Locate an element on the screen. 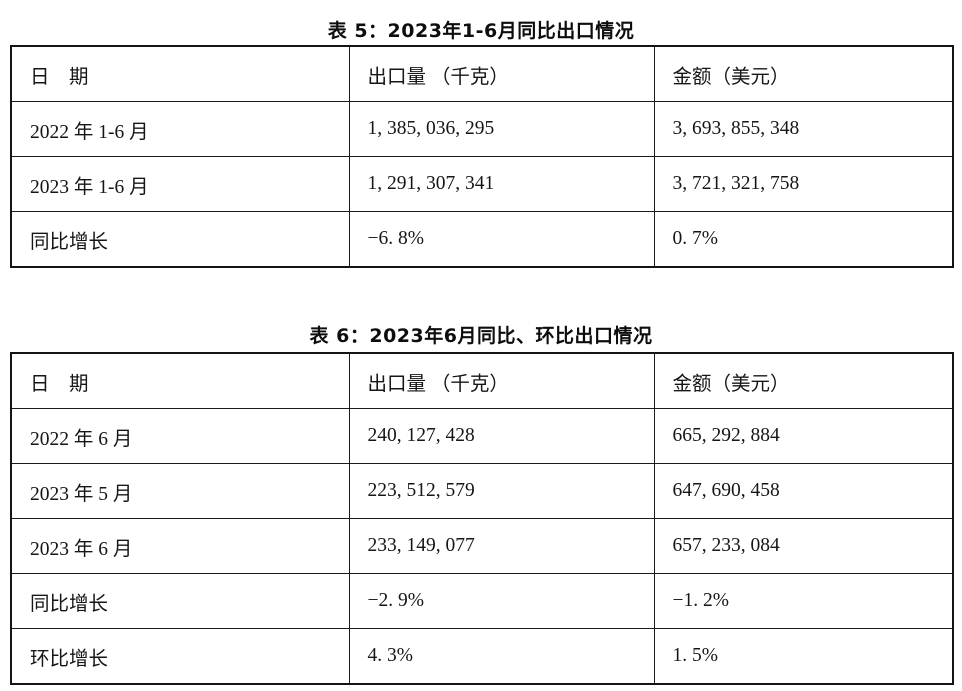 The height and width of the screenshot is (691, 962). mom-growth-amount-cell: 1. 5% is located at coordinates (803, 656).